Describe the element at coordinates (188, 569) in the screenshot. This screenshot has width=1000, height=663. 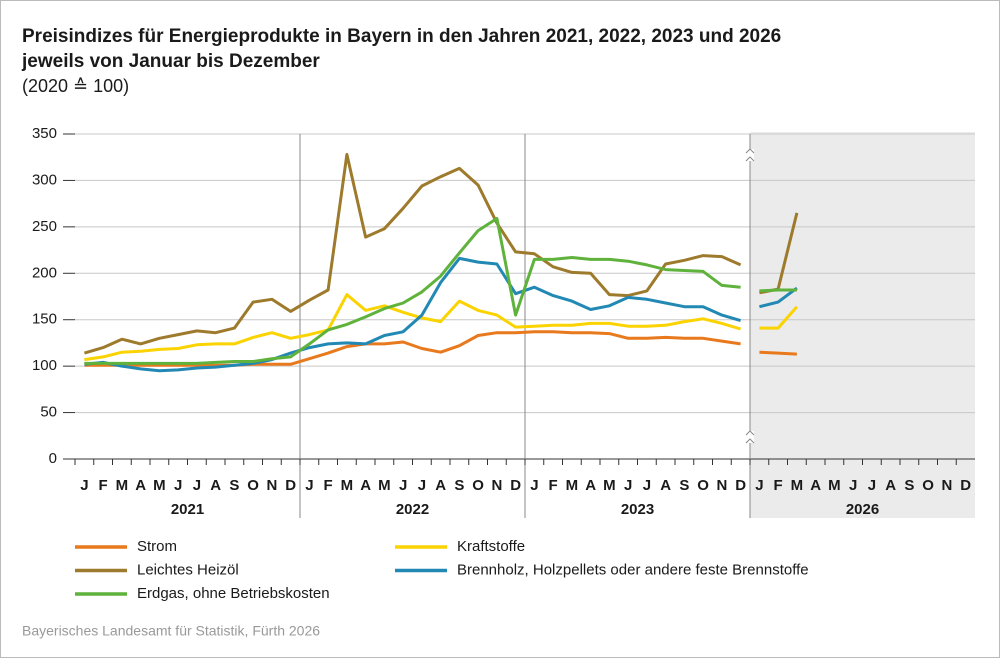
I see `legend-label: Leichtes Heizöl` at that location.